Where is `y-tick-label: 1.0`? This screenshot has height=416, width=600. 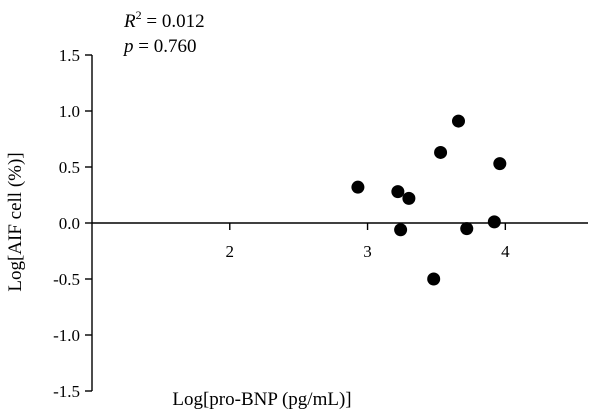
y-tick-label: 1.0 is located at coordinates (69, 111).